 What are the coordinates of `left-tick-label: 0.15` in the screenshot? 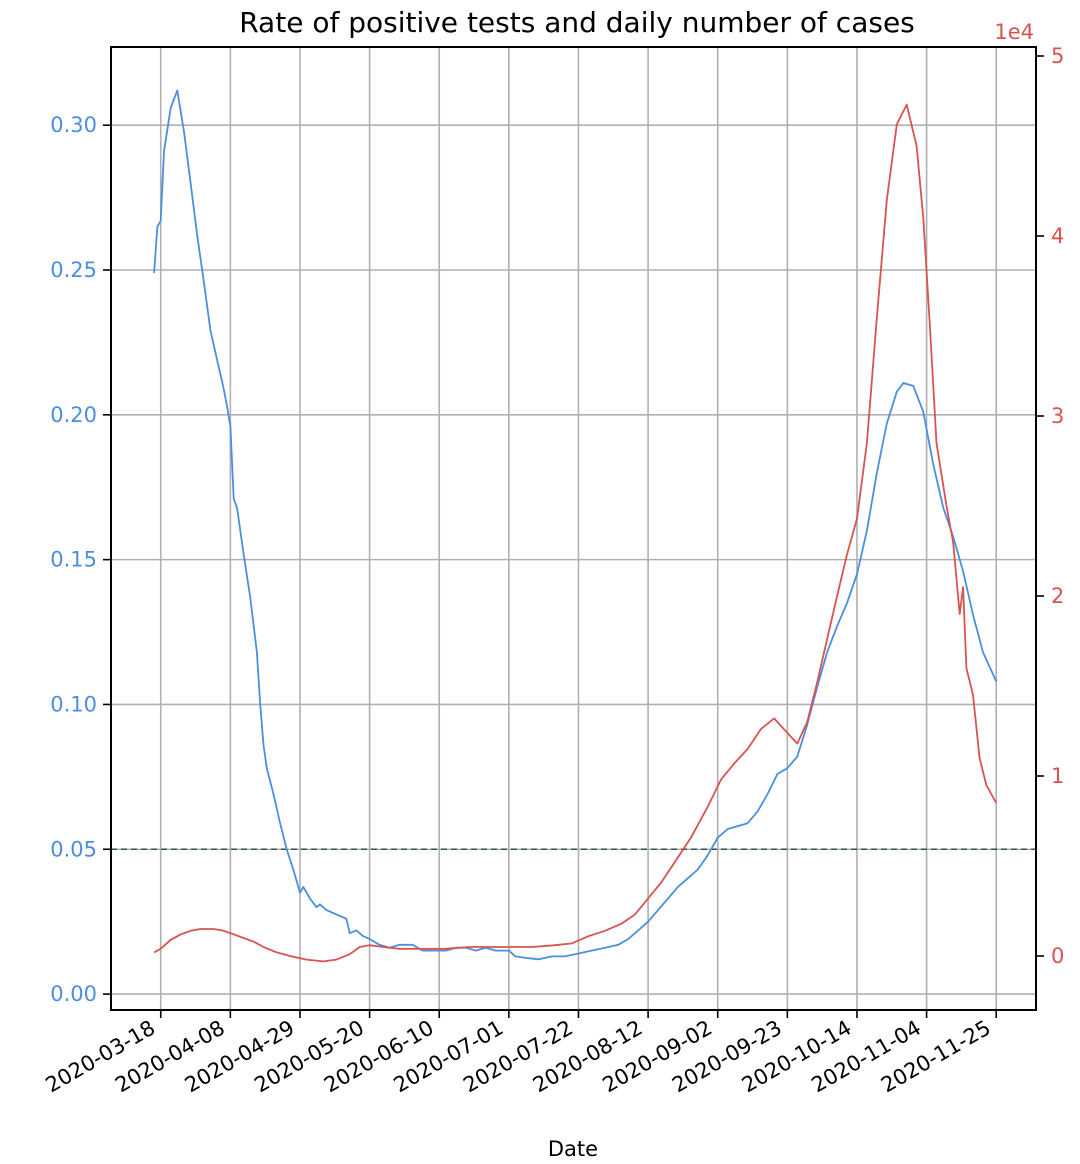 It's located at (73, 560).